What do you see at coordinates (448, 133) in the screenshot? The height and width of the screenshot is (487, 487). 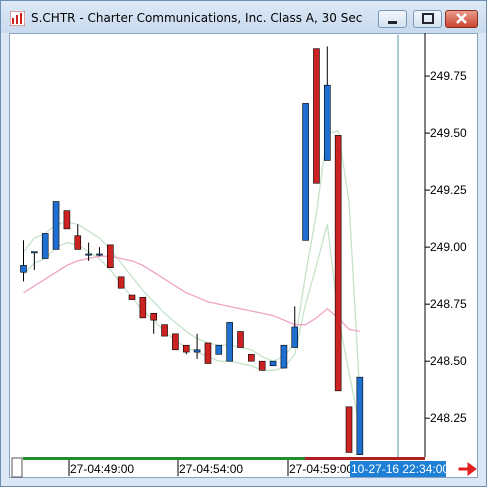 I see `y-tick-label: 249.50` at bounding box center [448, 133].